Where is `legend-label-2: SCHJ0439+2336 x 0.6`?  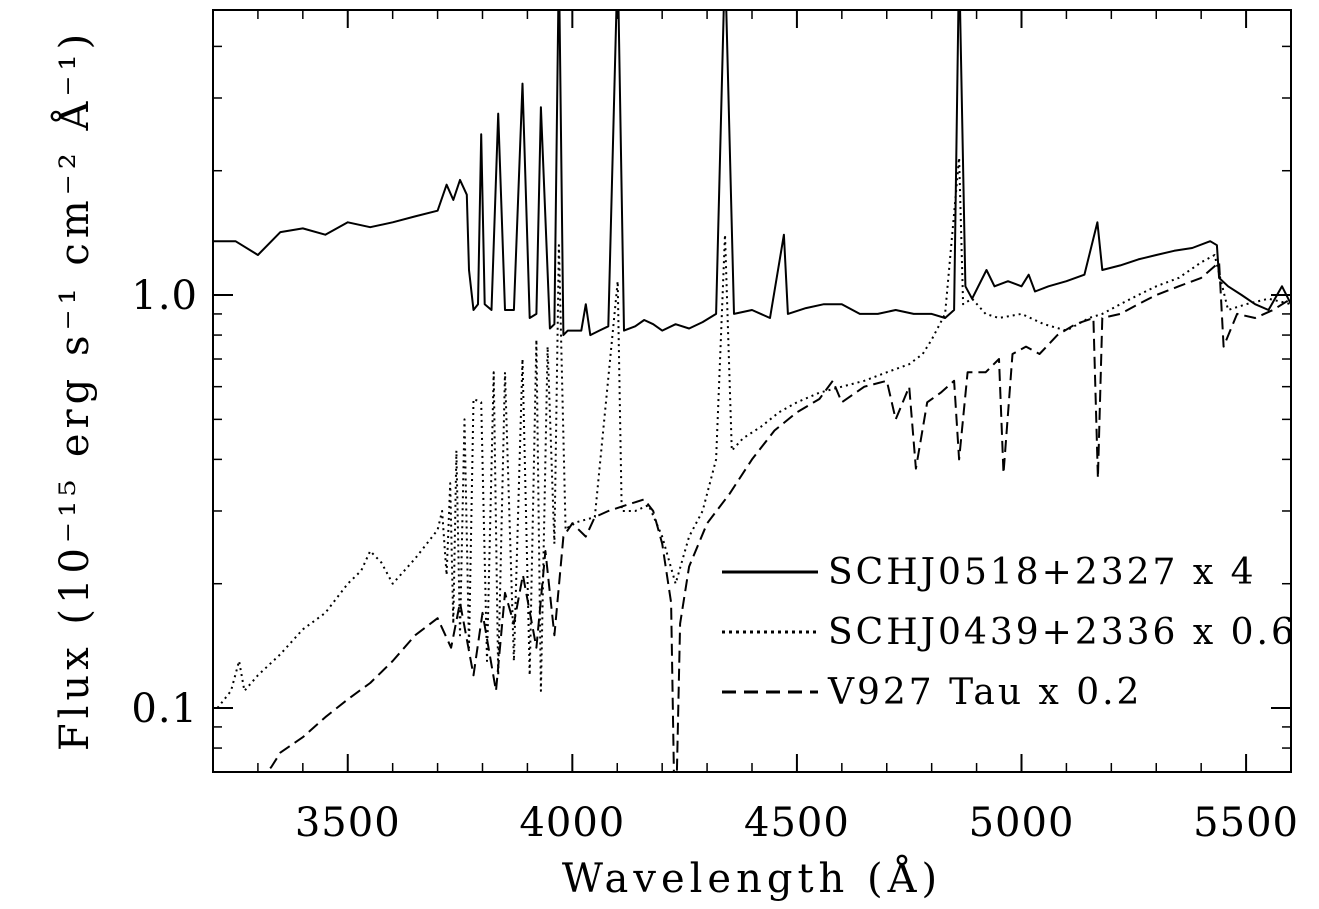 legend-label-2: SCHJ0439+2336 x 0.6 is located at coordinates (1062, 632).